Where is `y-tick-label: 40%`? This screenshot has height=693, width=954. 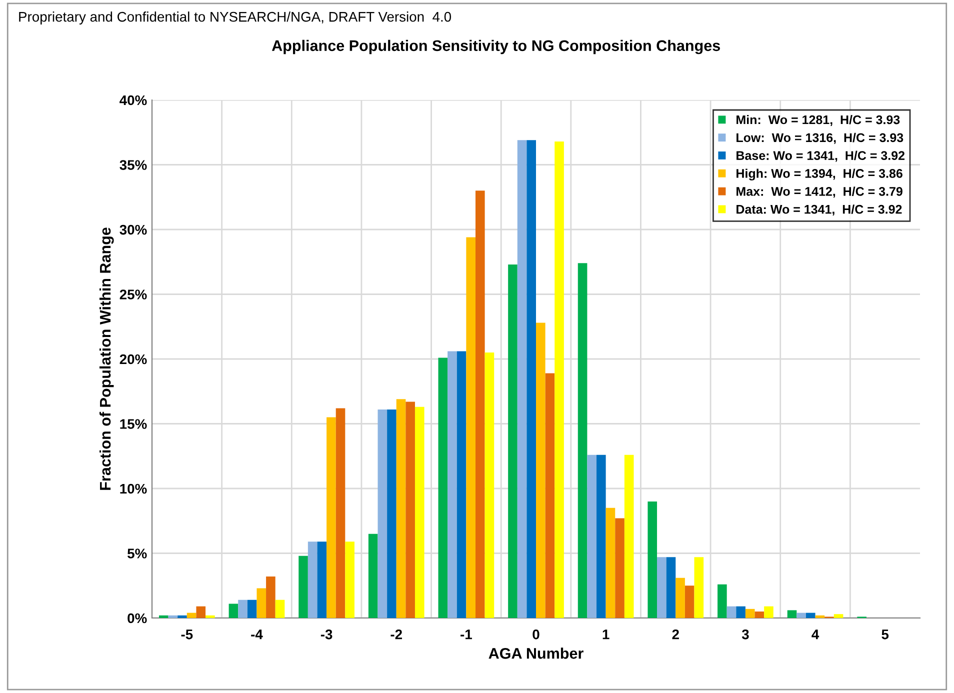
y-tick-label: 40% is located at coordinates (133, 100).